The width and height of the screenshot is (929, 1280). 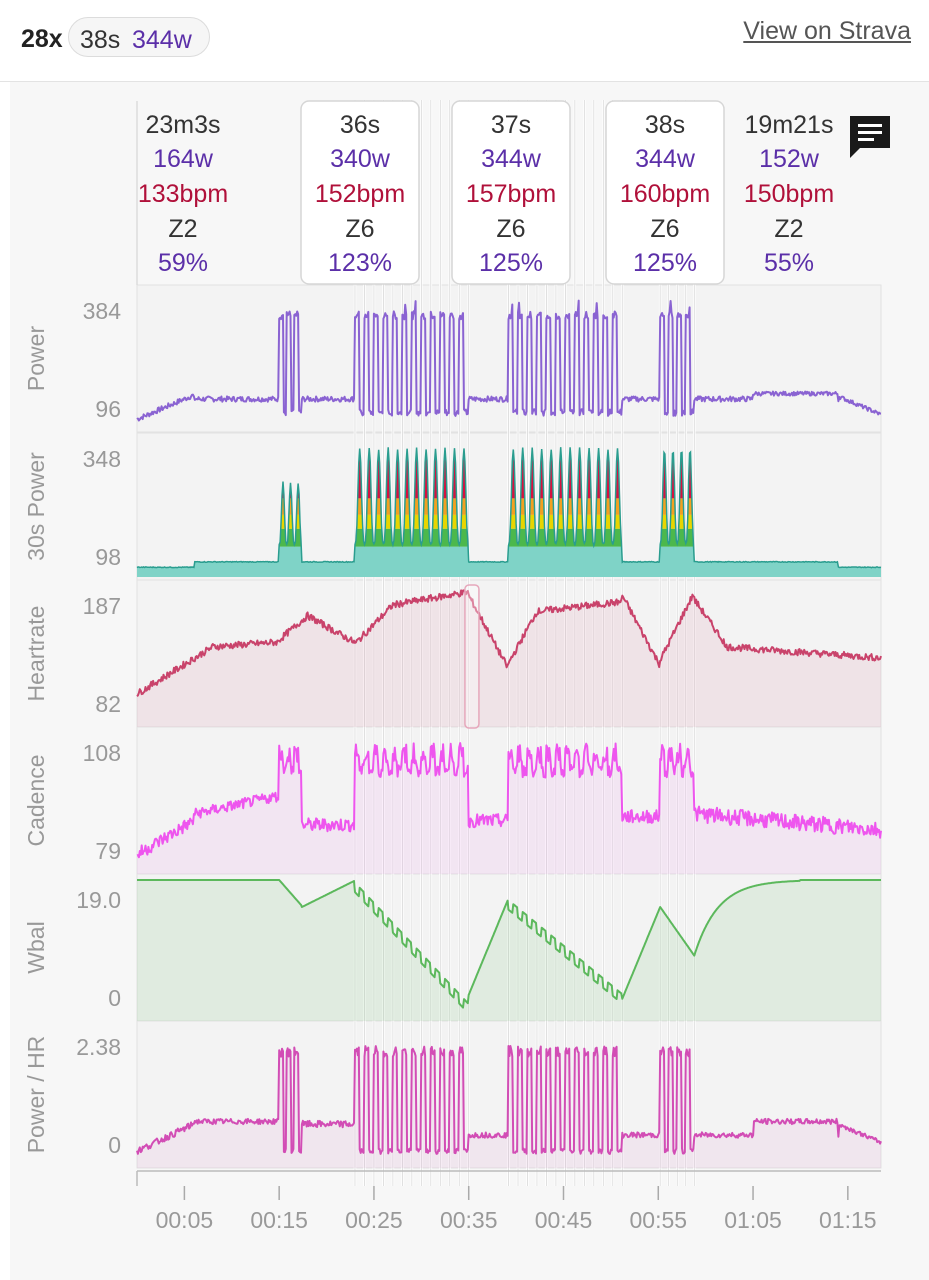 What do you see at coordinates (848, 1220) in the screenshot?
I see `x-tick-label-7: 01:15` at bounding box center [848, 1220].